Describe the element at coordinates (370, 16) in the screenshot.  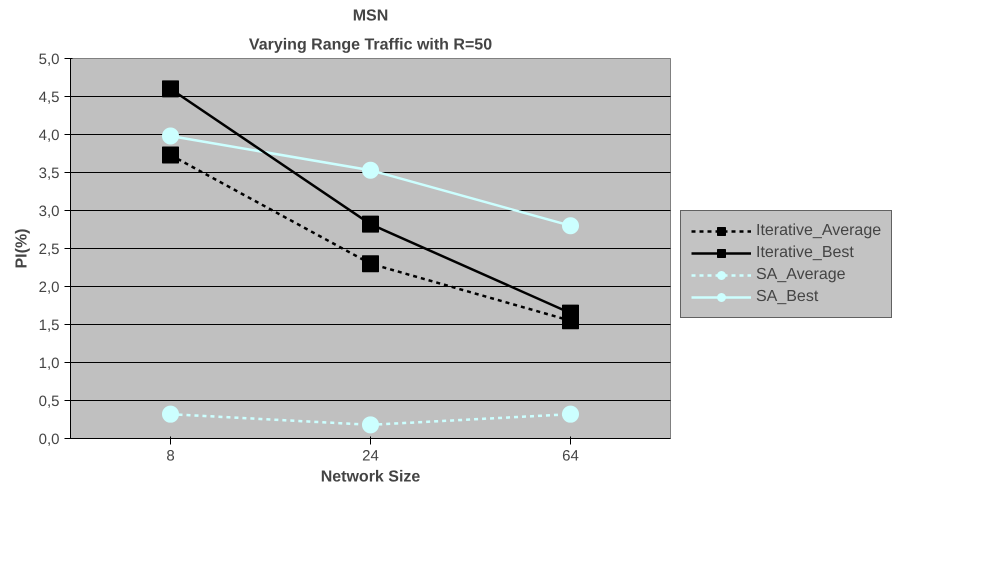
I see `chart-title: MSN` at that location.